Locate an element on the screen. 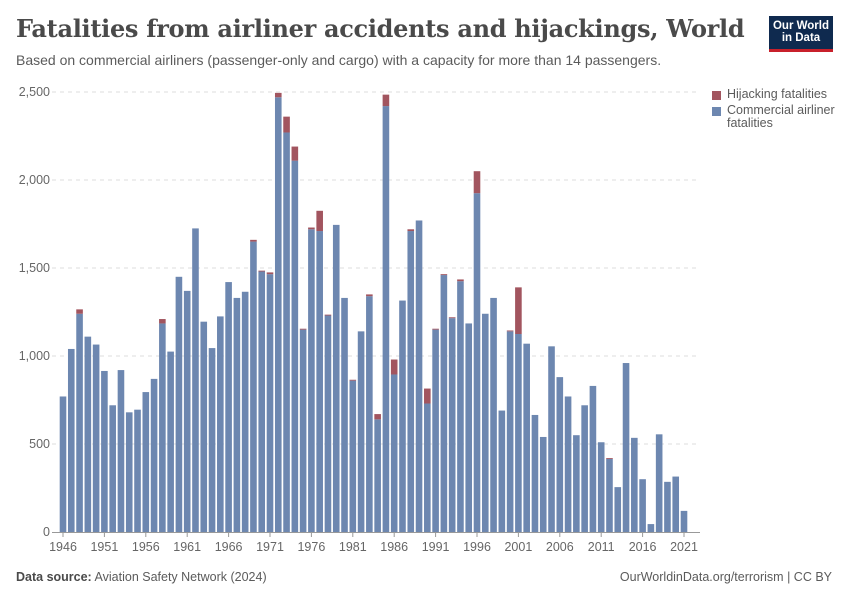 The width and height of the screenshot is (850, 600). y-tick-label: 0 is located at coordinates (46, 532).